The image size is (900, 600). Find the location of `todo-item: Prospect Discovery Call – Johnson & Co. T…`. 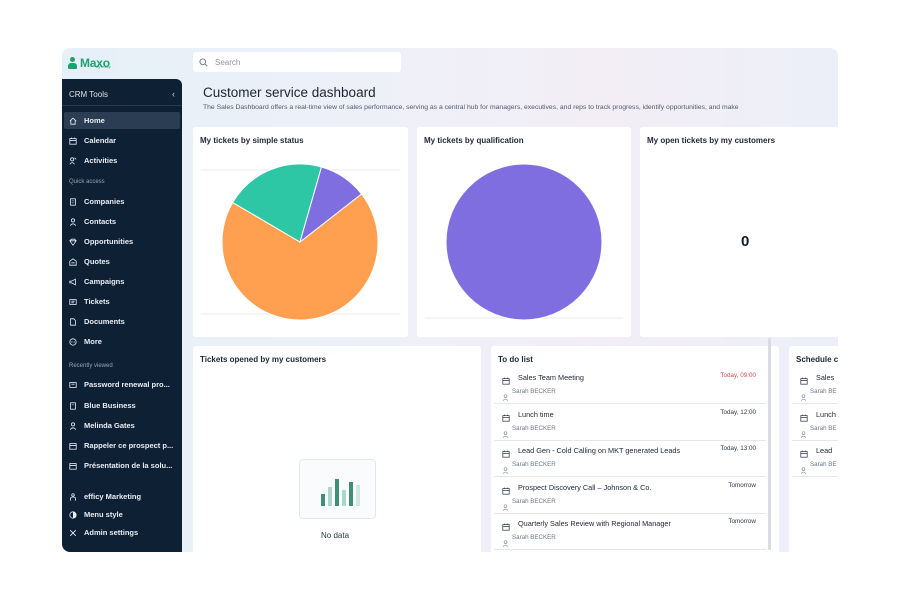

todo-item: Prospect Discovery Call – Johnson & Co. T… is located at coordinates (630, 495).